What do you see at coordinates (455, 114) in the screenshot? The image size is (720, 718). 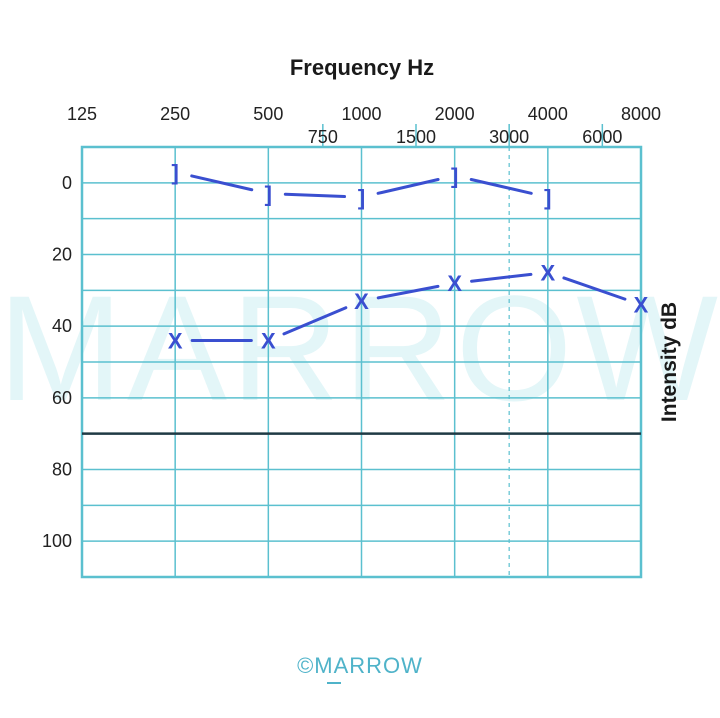 I see `x-tick-label: 2000` at bounding box center [455, 114].